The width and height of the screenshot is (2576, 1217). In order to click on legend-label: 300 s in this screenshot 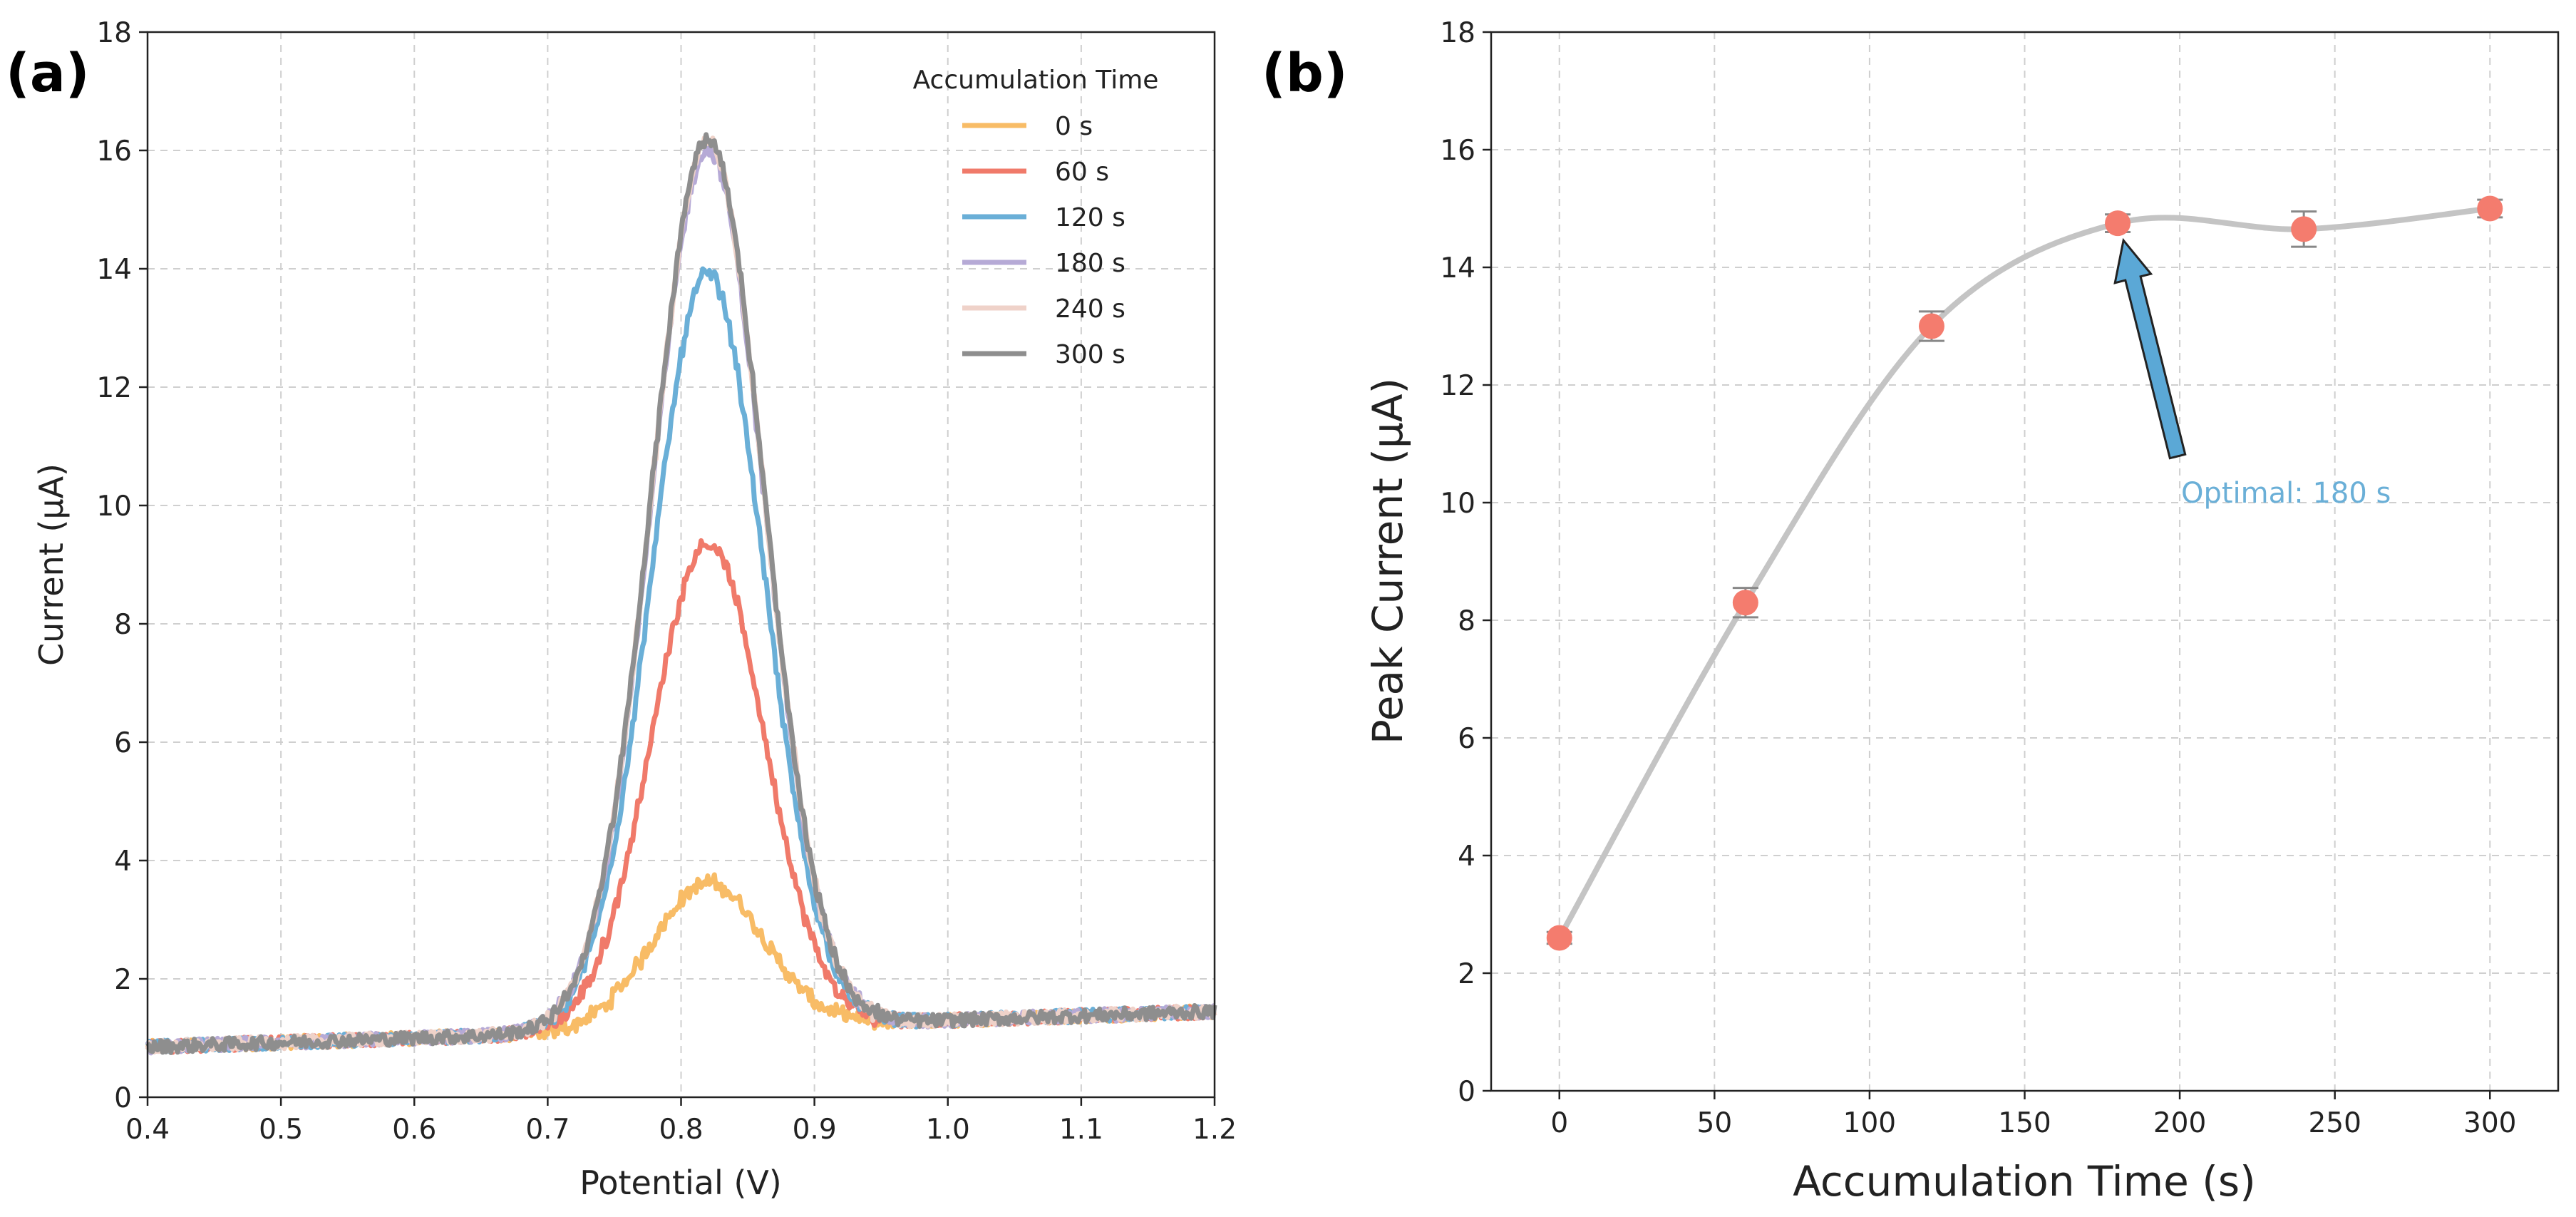, I will do `click(1090, 354)`.